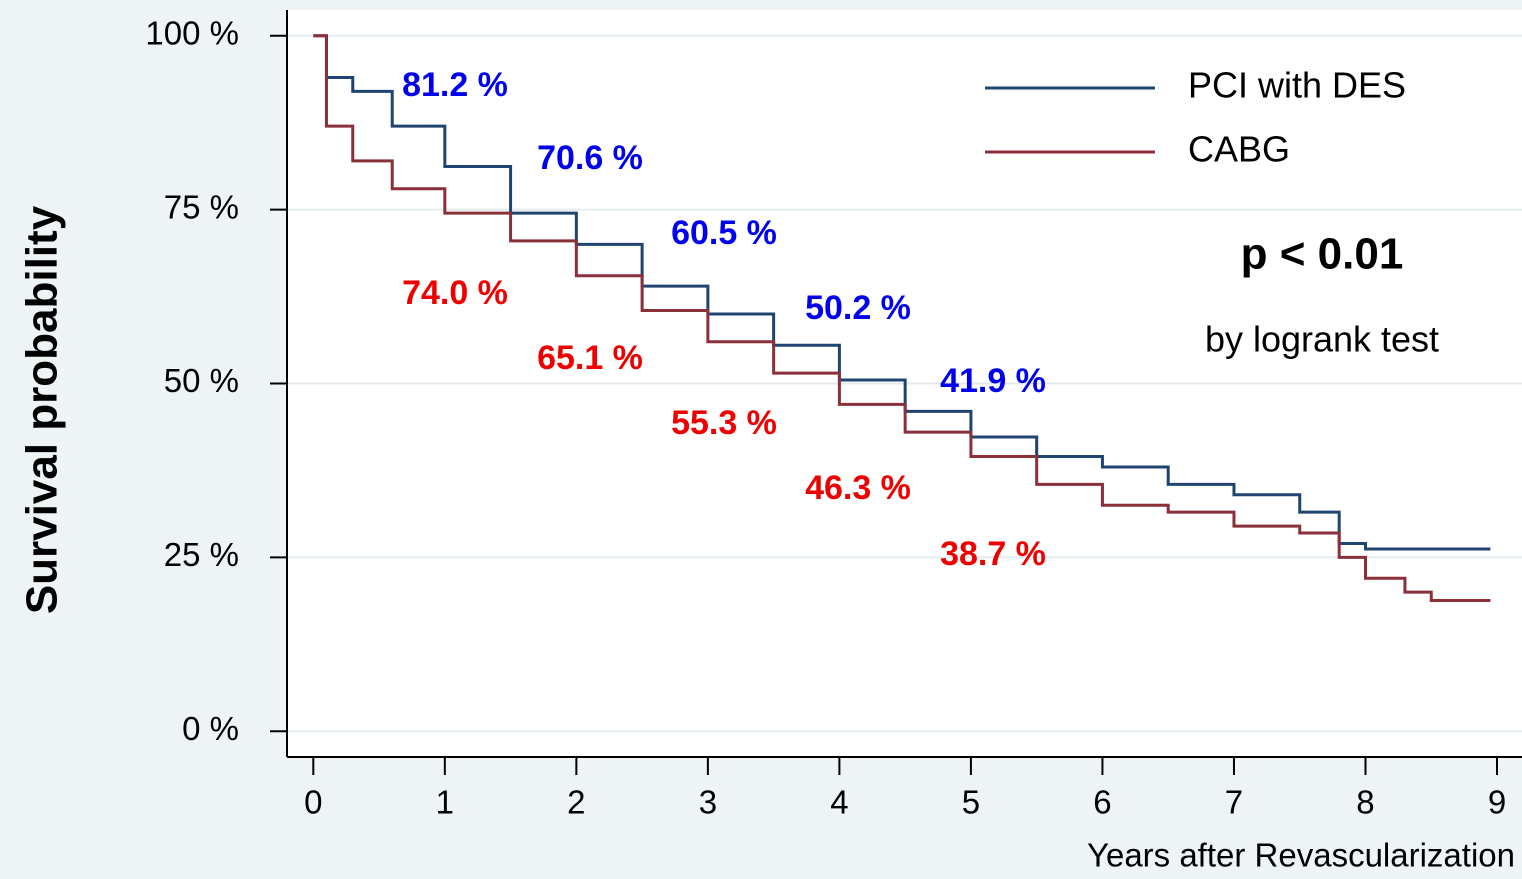 The image size is (1522, 879). What do you see at coordinates (1322, 254) in the screenshot?
I see `annotation: p < 0.01` at bounding box center [1322, 254].